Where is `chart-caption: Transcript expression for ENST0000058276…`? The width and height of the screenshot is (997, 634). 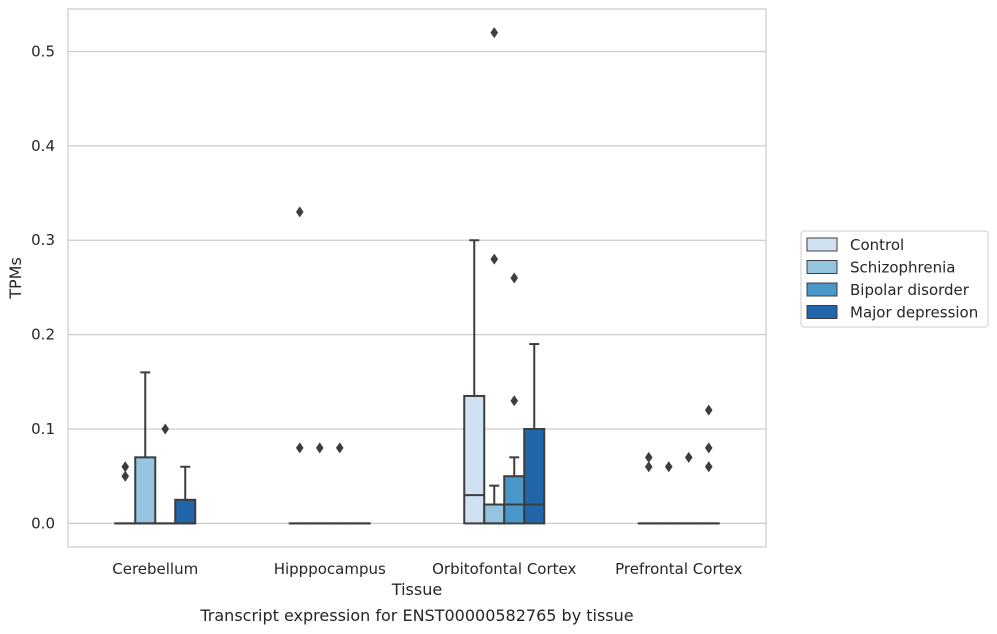 chart-caption: Transcript expression for ENST0000058276… is located at coordinates (417, 615).